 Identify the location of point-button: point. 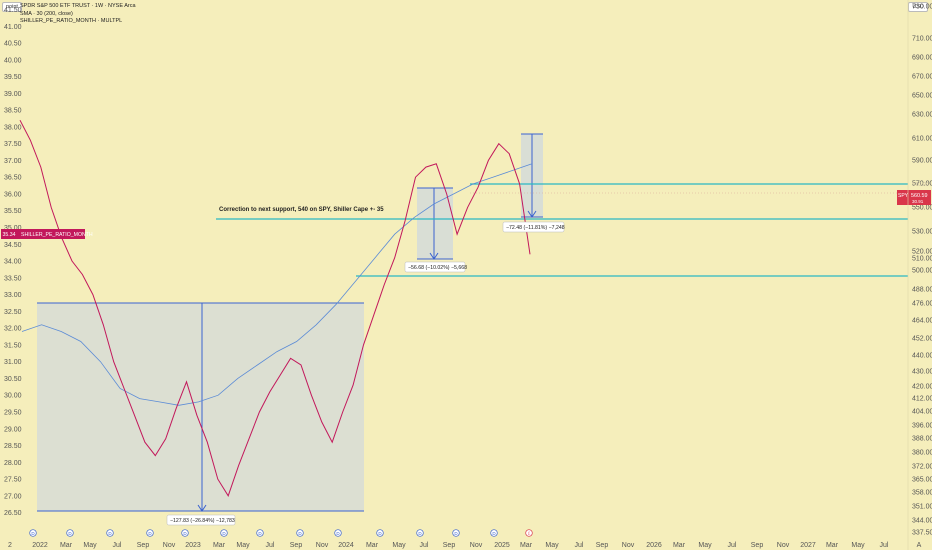
(12, 7).